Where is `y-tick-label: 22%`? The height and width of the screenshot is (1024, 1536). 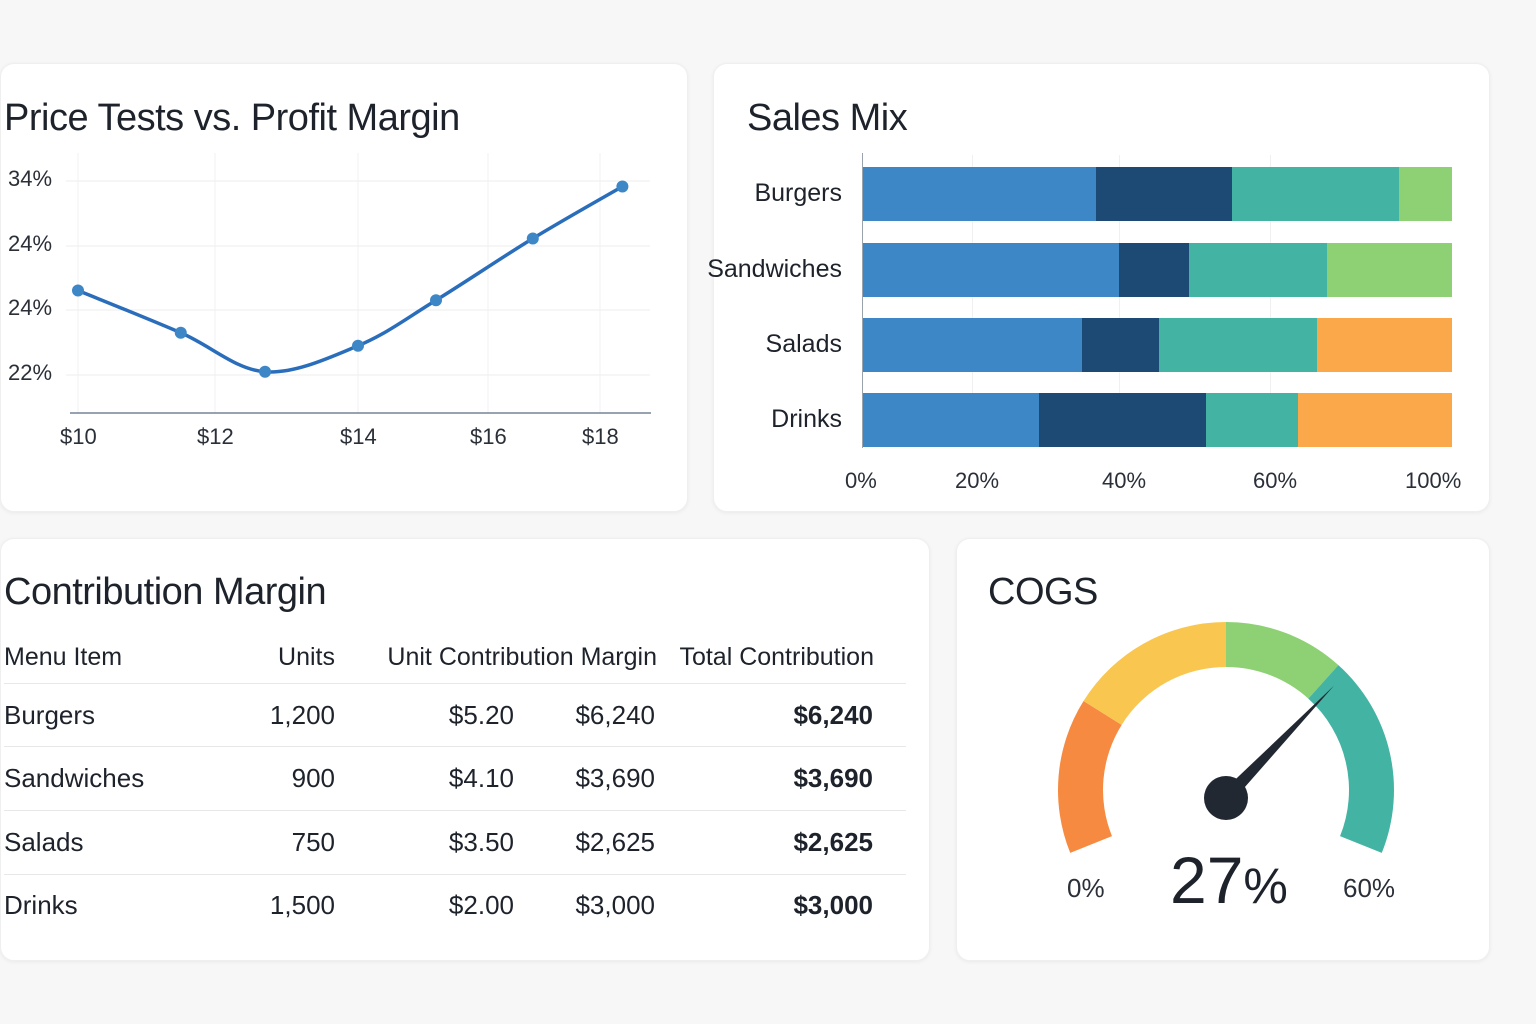
y-tick-label: 22% is located at coordinates (30, 372).